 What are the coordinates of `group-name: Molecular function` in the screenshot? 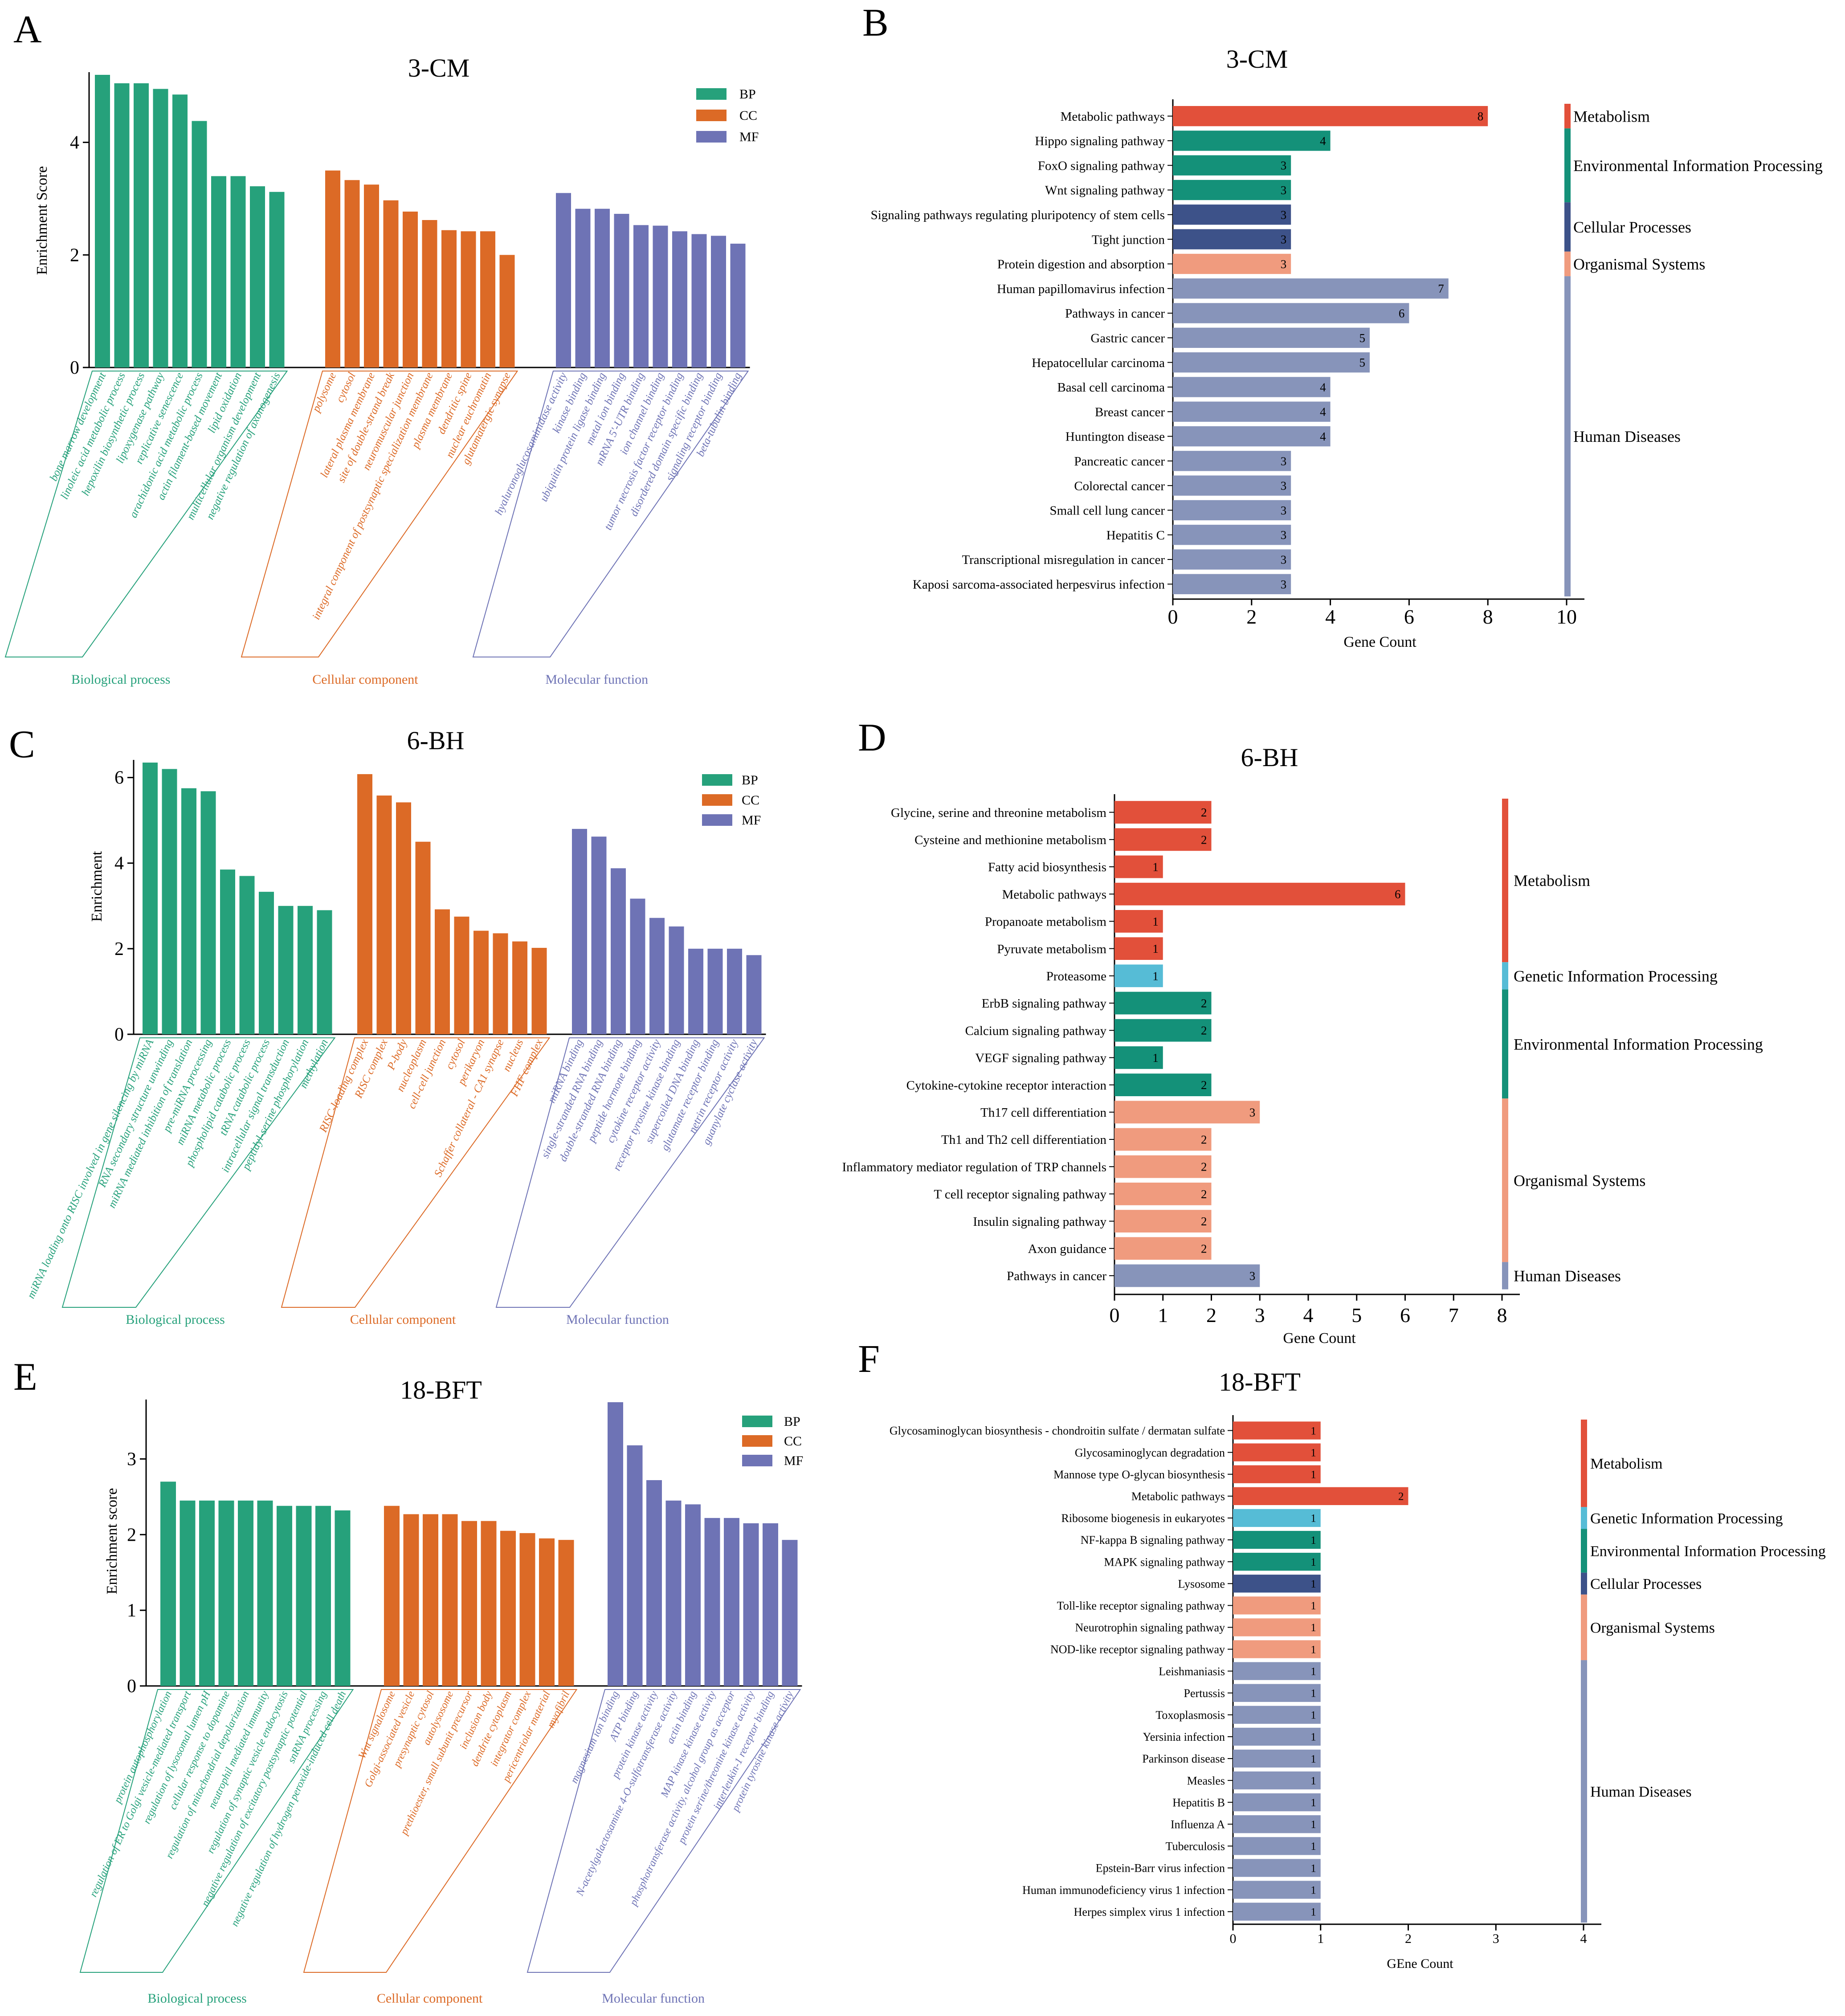 It's located at (653, 1998).